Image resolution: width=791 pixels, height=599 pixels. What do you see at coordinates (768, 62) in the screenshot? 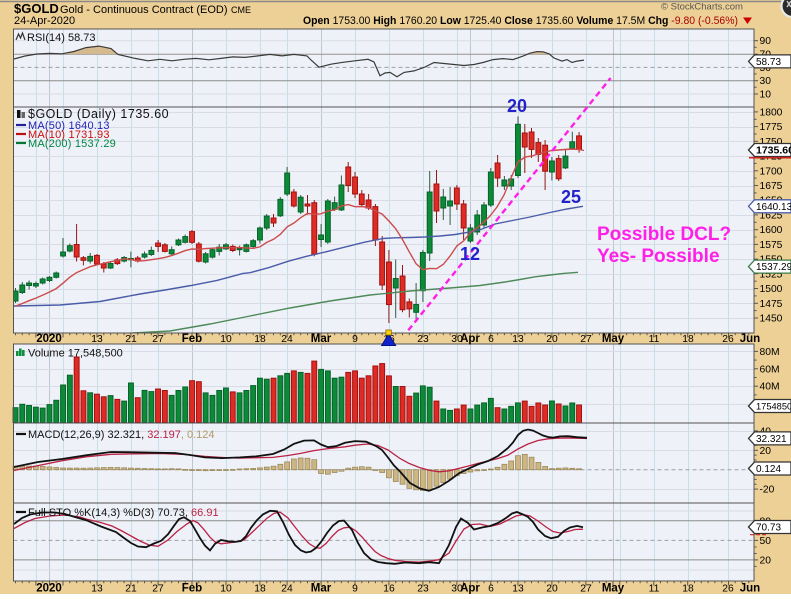
I see `svg-text: 58.73` at bounding box center [768, 62].